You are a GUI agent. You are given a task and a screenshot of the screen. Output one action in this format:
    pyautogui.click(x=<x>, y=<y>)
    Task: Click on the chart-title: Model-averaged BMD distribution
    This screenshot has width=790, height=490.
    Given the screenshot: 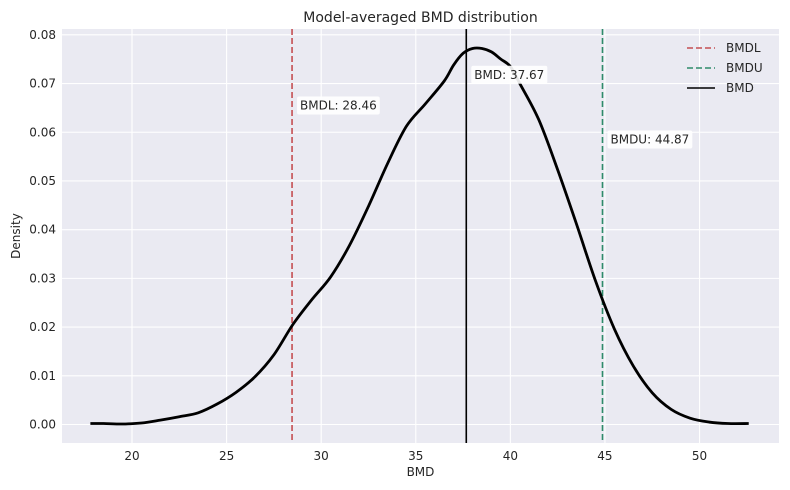 What is the action you would take?
    pyautogui.click(x=420, y=18)
    